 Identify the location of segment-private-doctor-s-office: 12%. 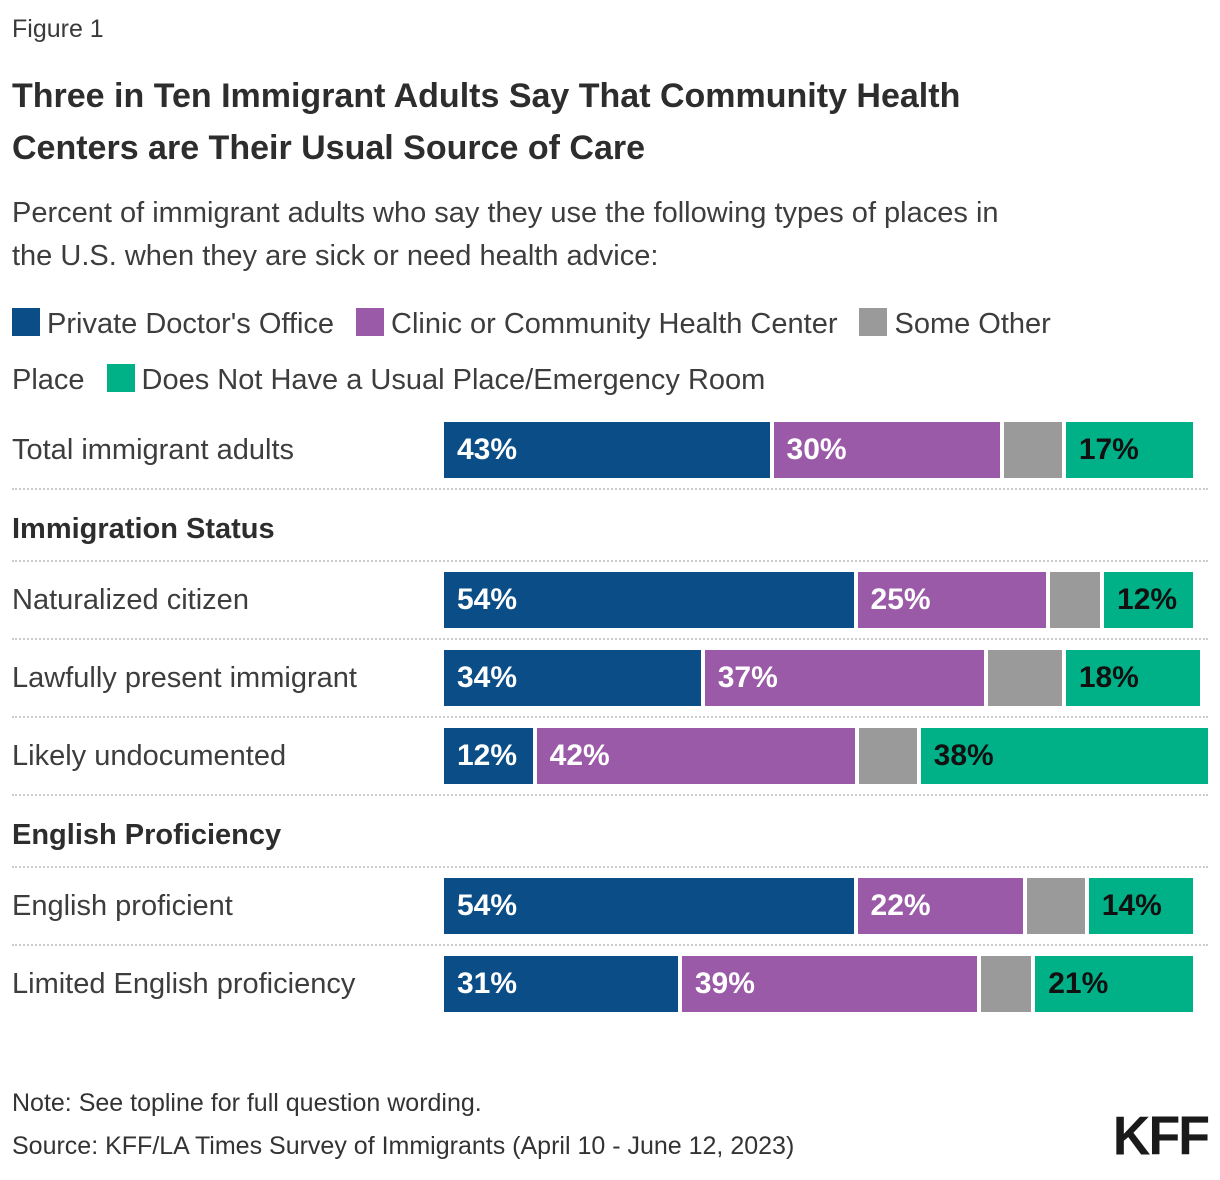
(488, 756).